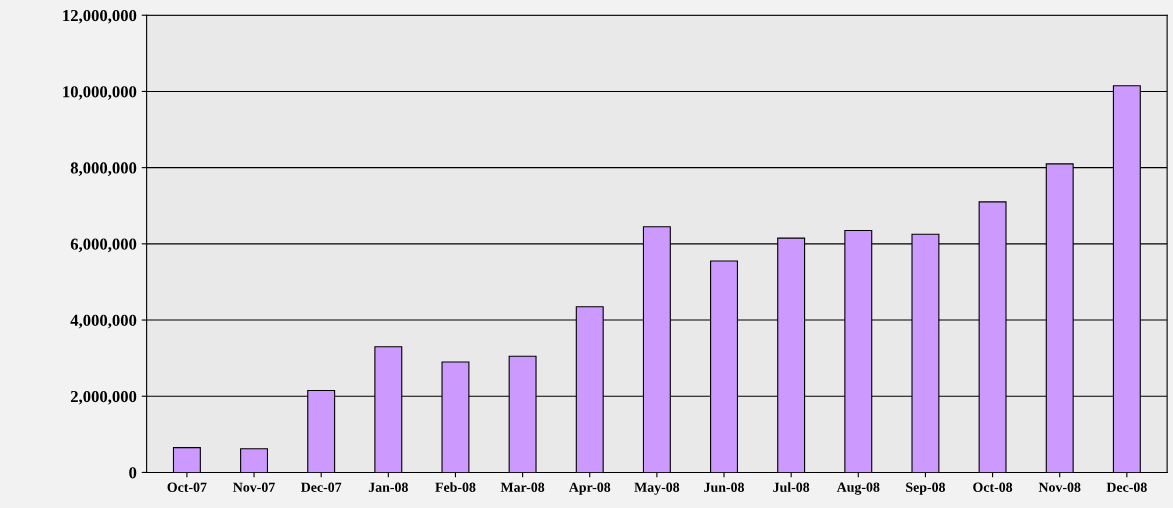 This screenshot has width=1173, height=508. What do you see at coordinates (724, 487) in the screenshot?
I see `x-tick-label: Jun-08` at bounding box center [724, 487].